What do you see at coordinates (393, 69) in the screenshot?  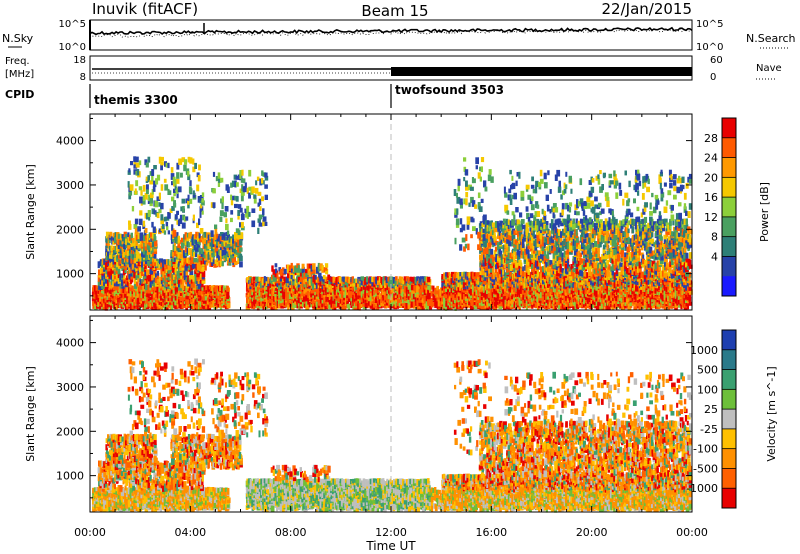 I see `freq-panel: Freq. [MHz] 18 8 60 0 Nave` at bounding box center [393, 69].